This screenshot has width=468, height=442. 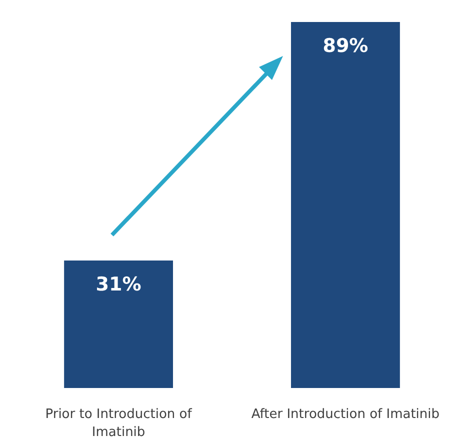 I want to click on x-tick-label: After Introduction of Imatinib, so click(x=345, y=414).